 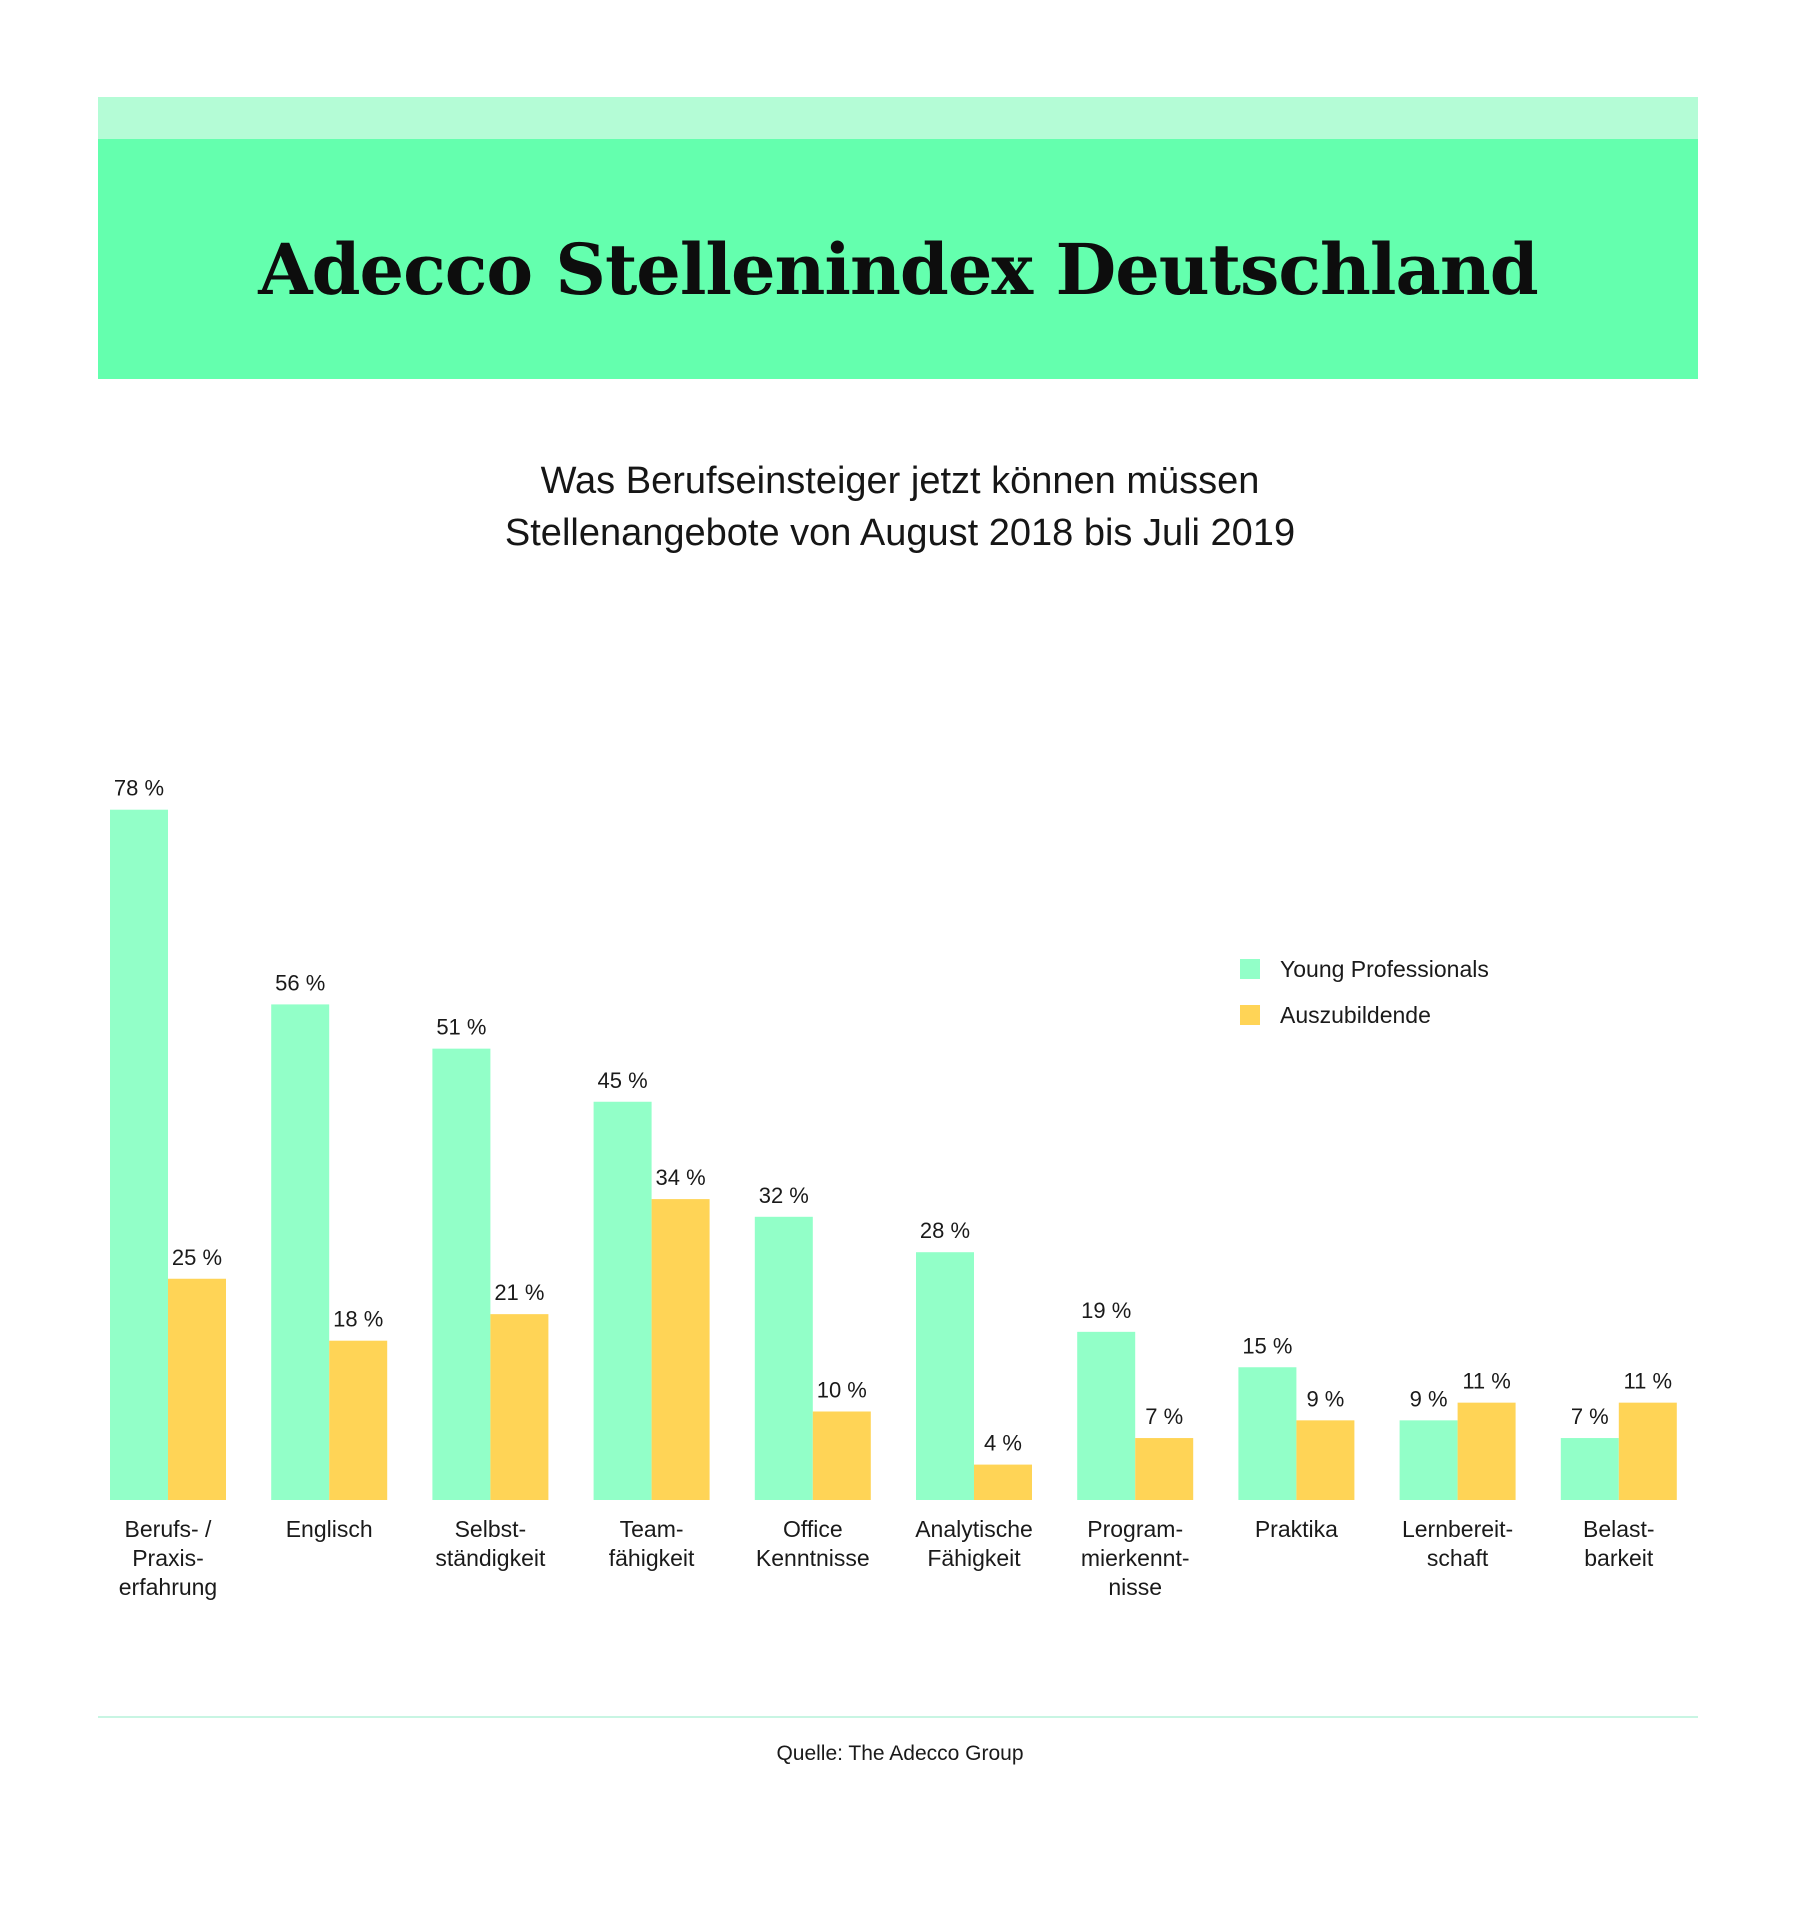 What do you see at coordinates (491, 1529) in the screenshot?
I see `category-label-2-0: Selbst-` at bounding box center [491, 1529].